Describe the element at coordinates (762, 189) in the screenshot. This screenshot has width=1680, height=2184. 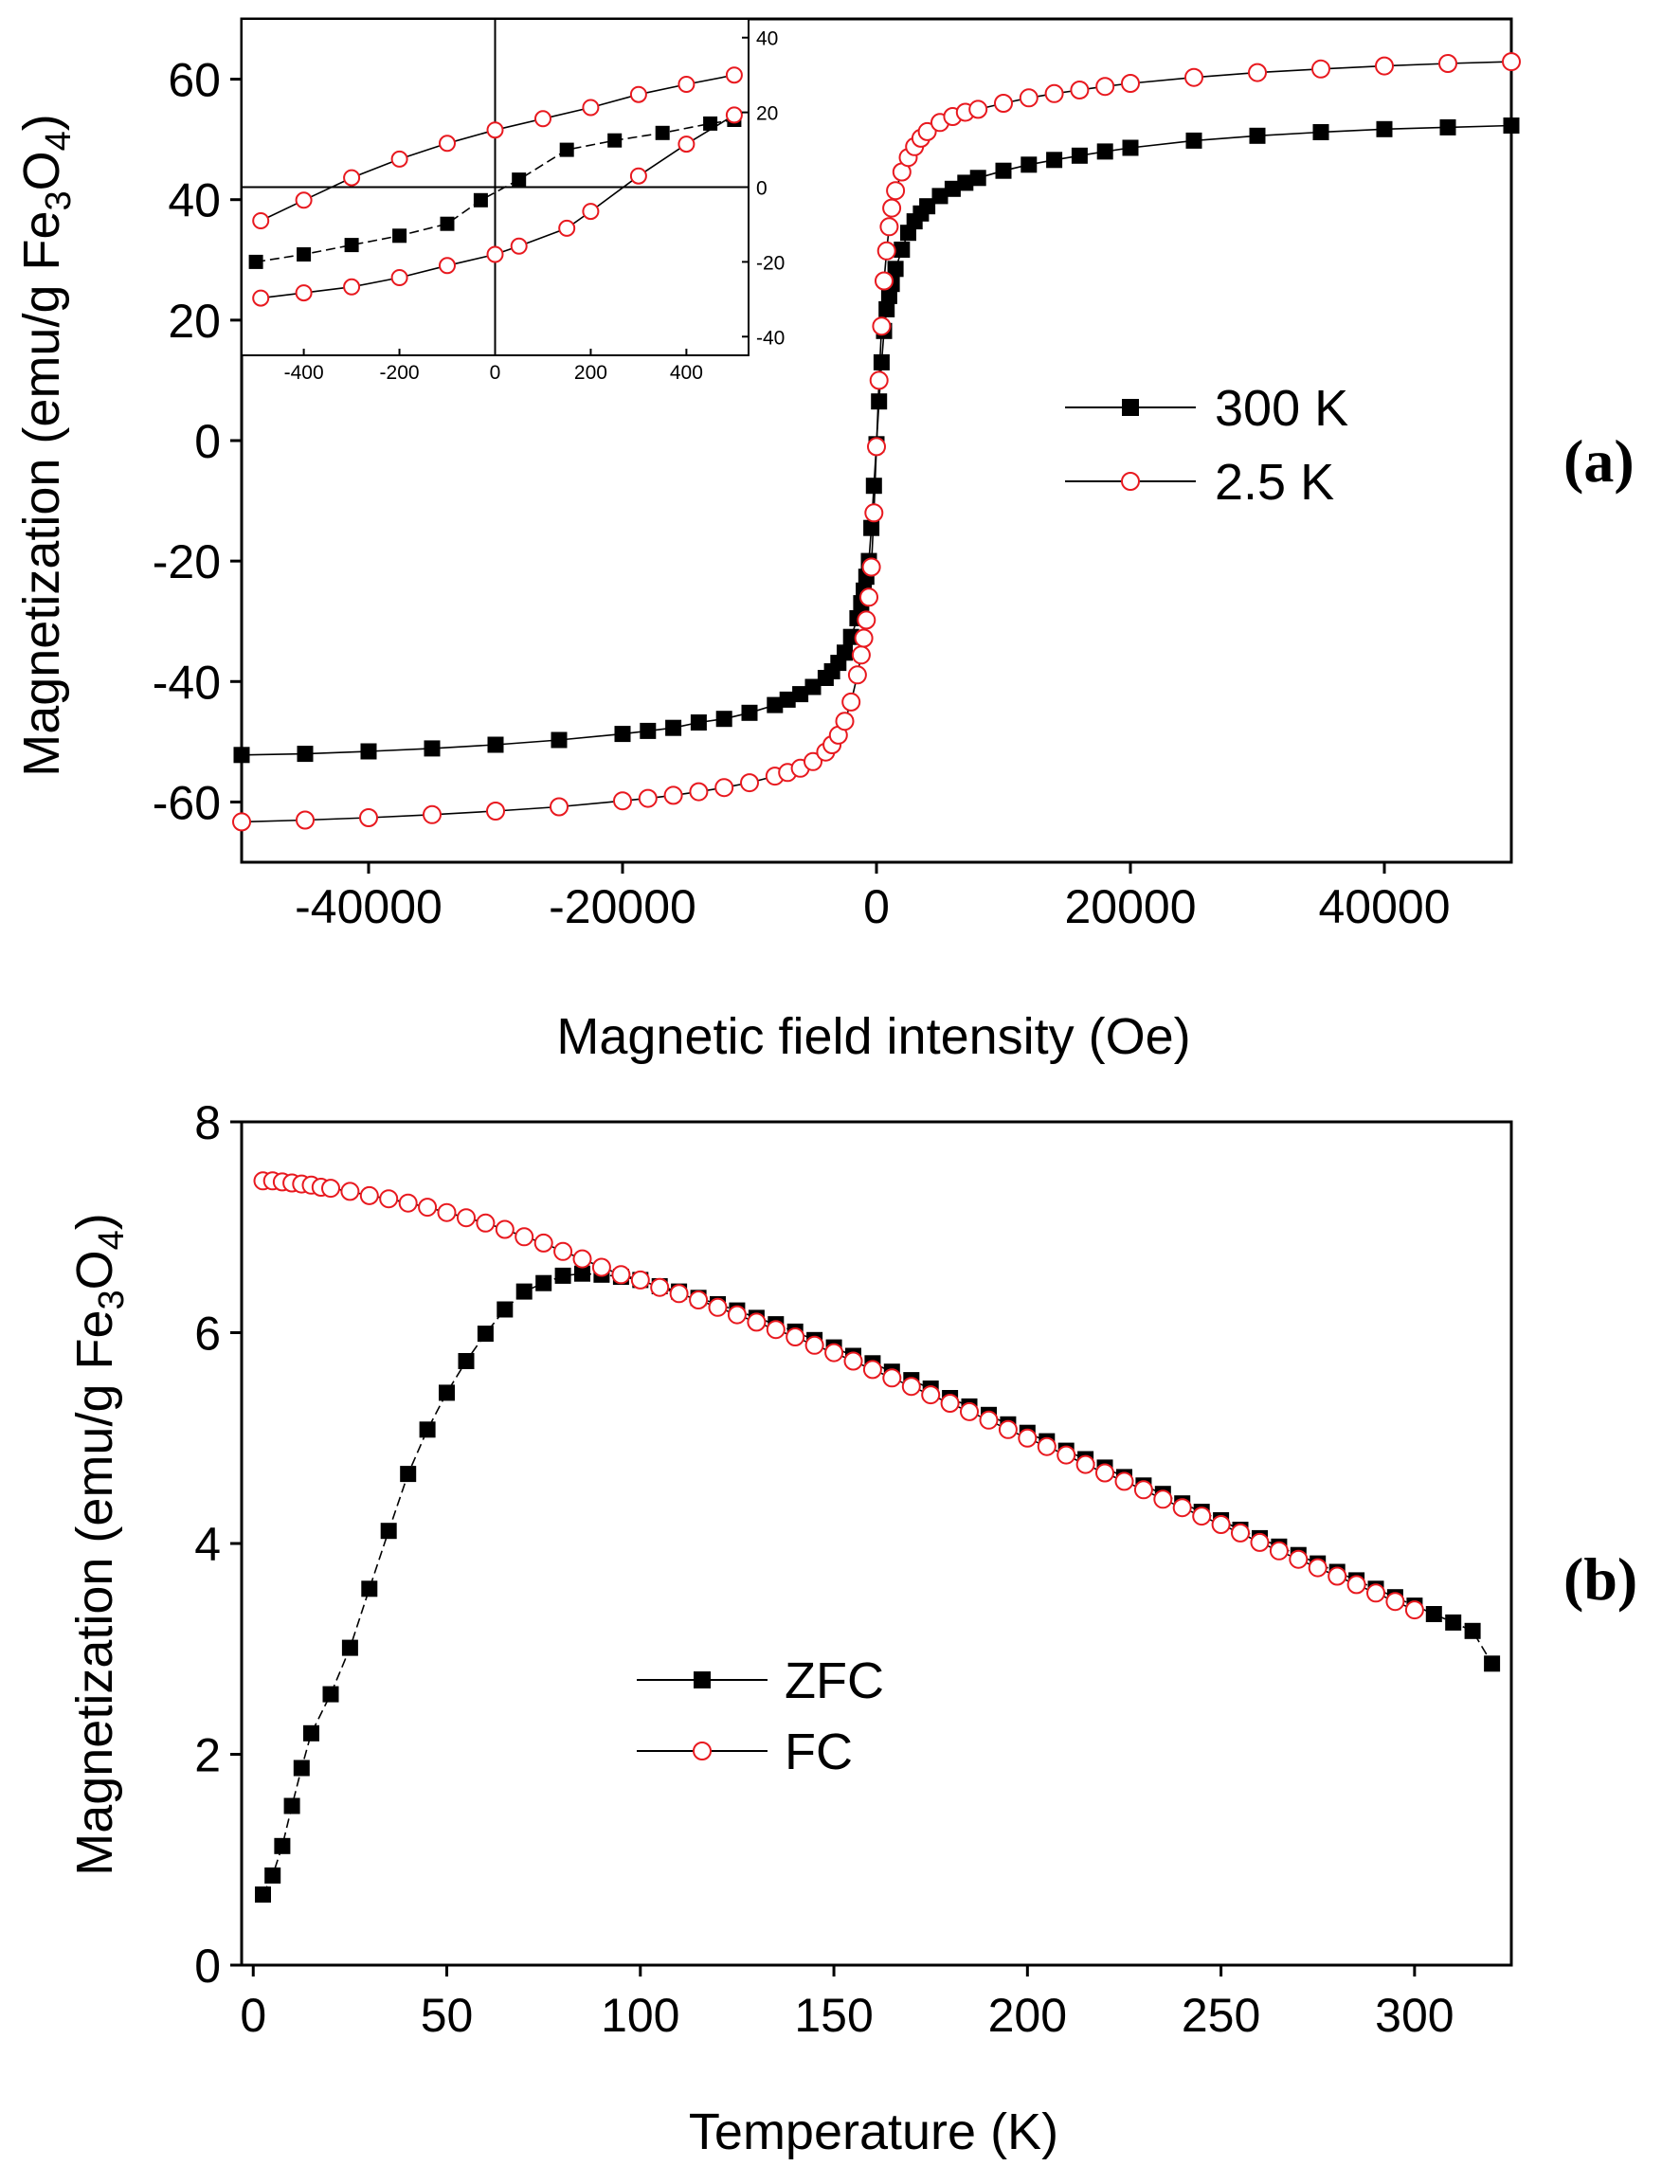
I see `inset-y-tick-label: 0` at that location.